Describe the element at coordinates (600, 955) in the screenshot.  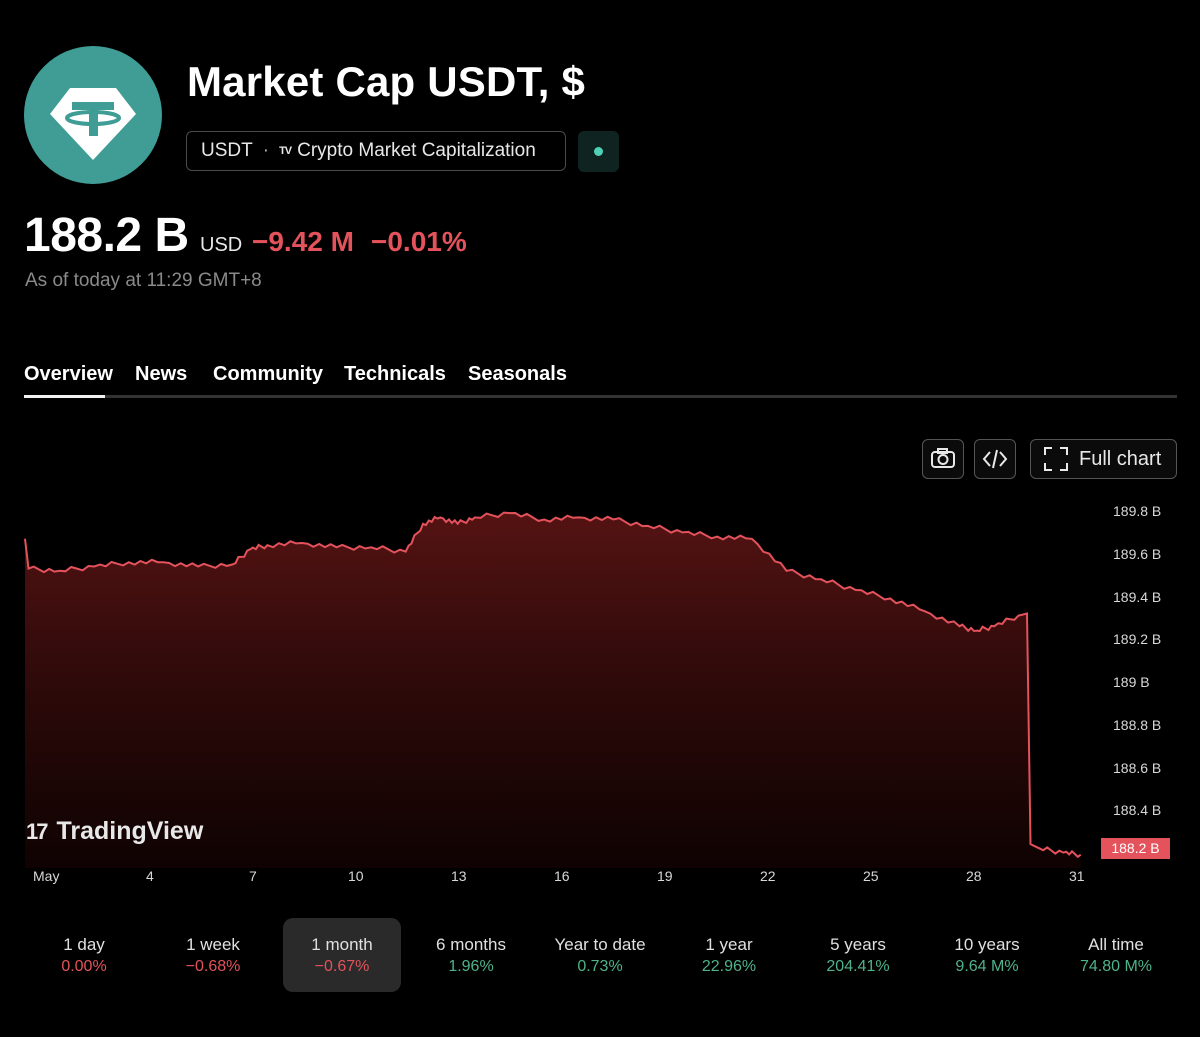
I see `period-year-to-date: Year to date 0.73%` at that location.